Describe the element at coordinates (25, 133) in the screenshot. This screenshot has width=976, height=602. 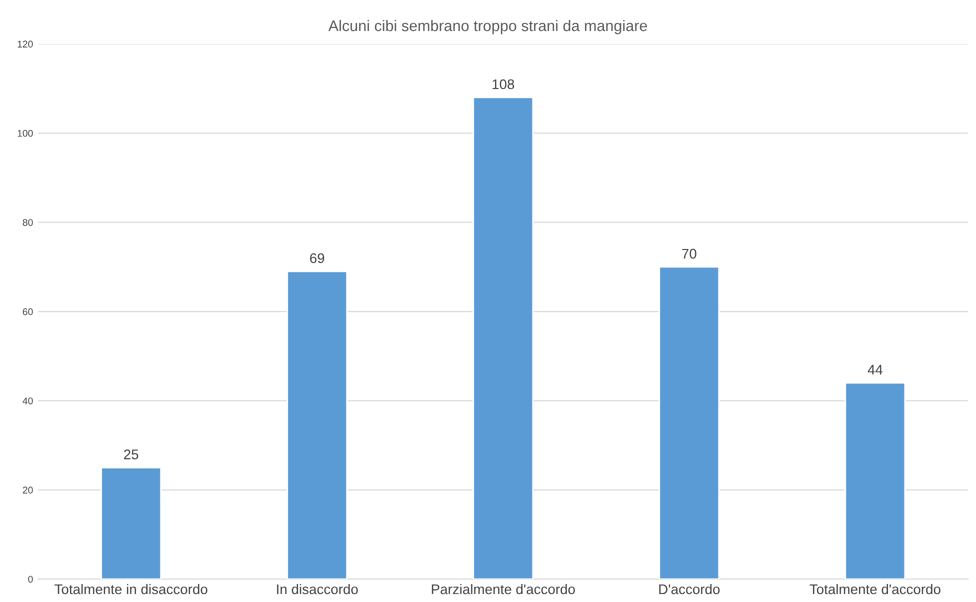
I see `y-tick-label: 100` at that location.